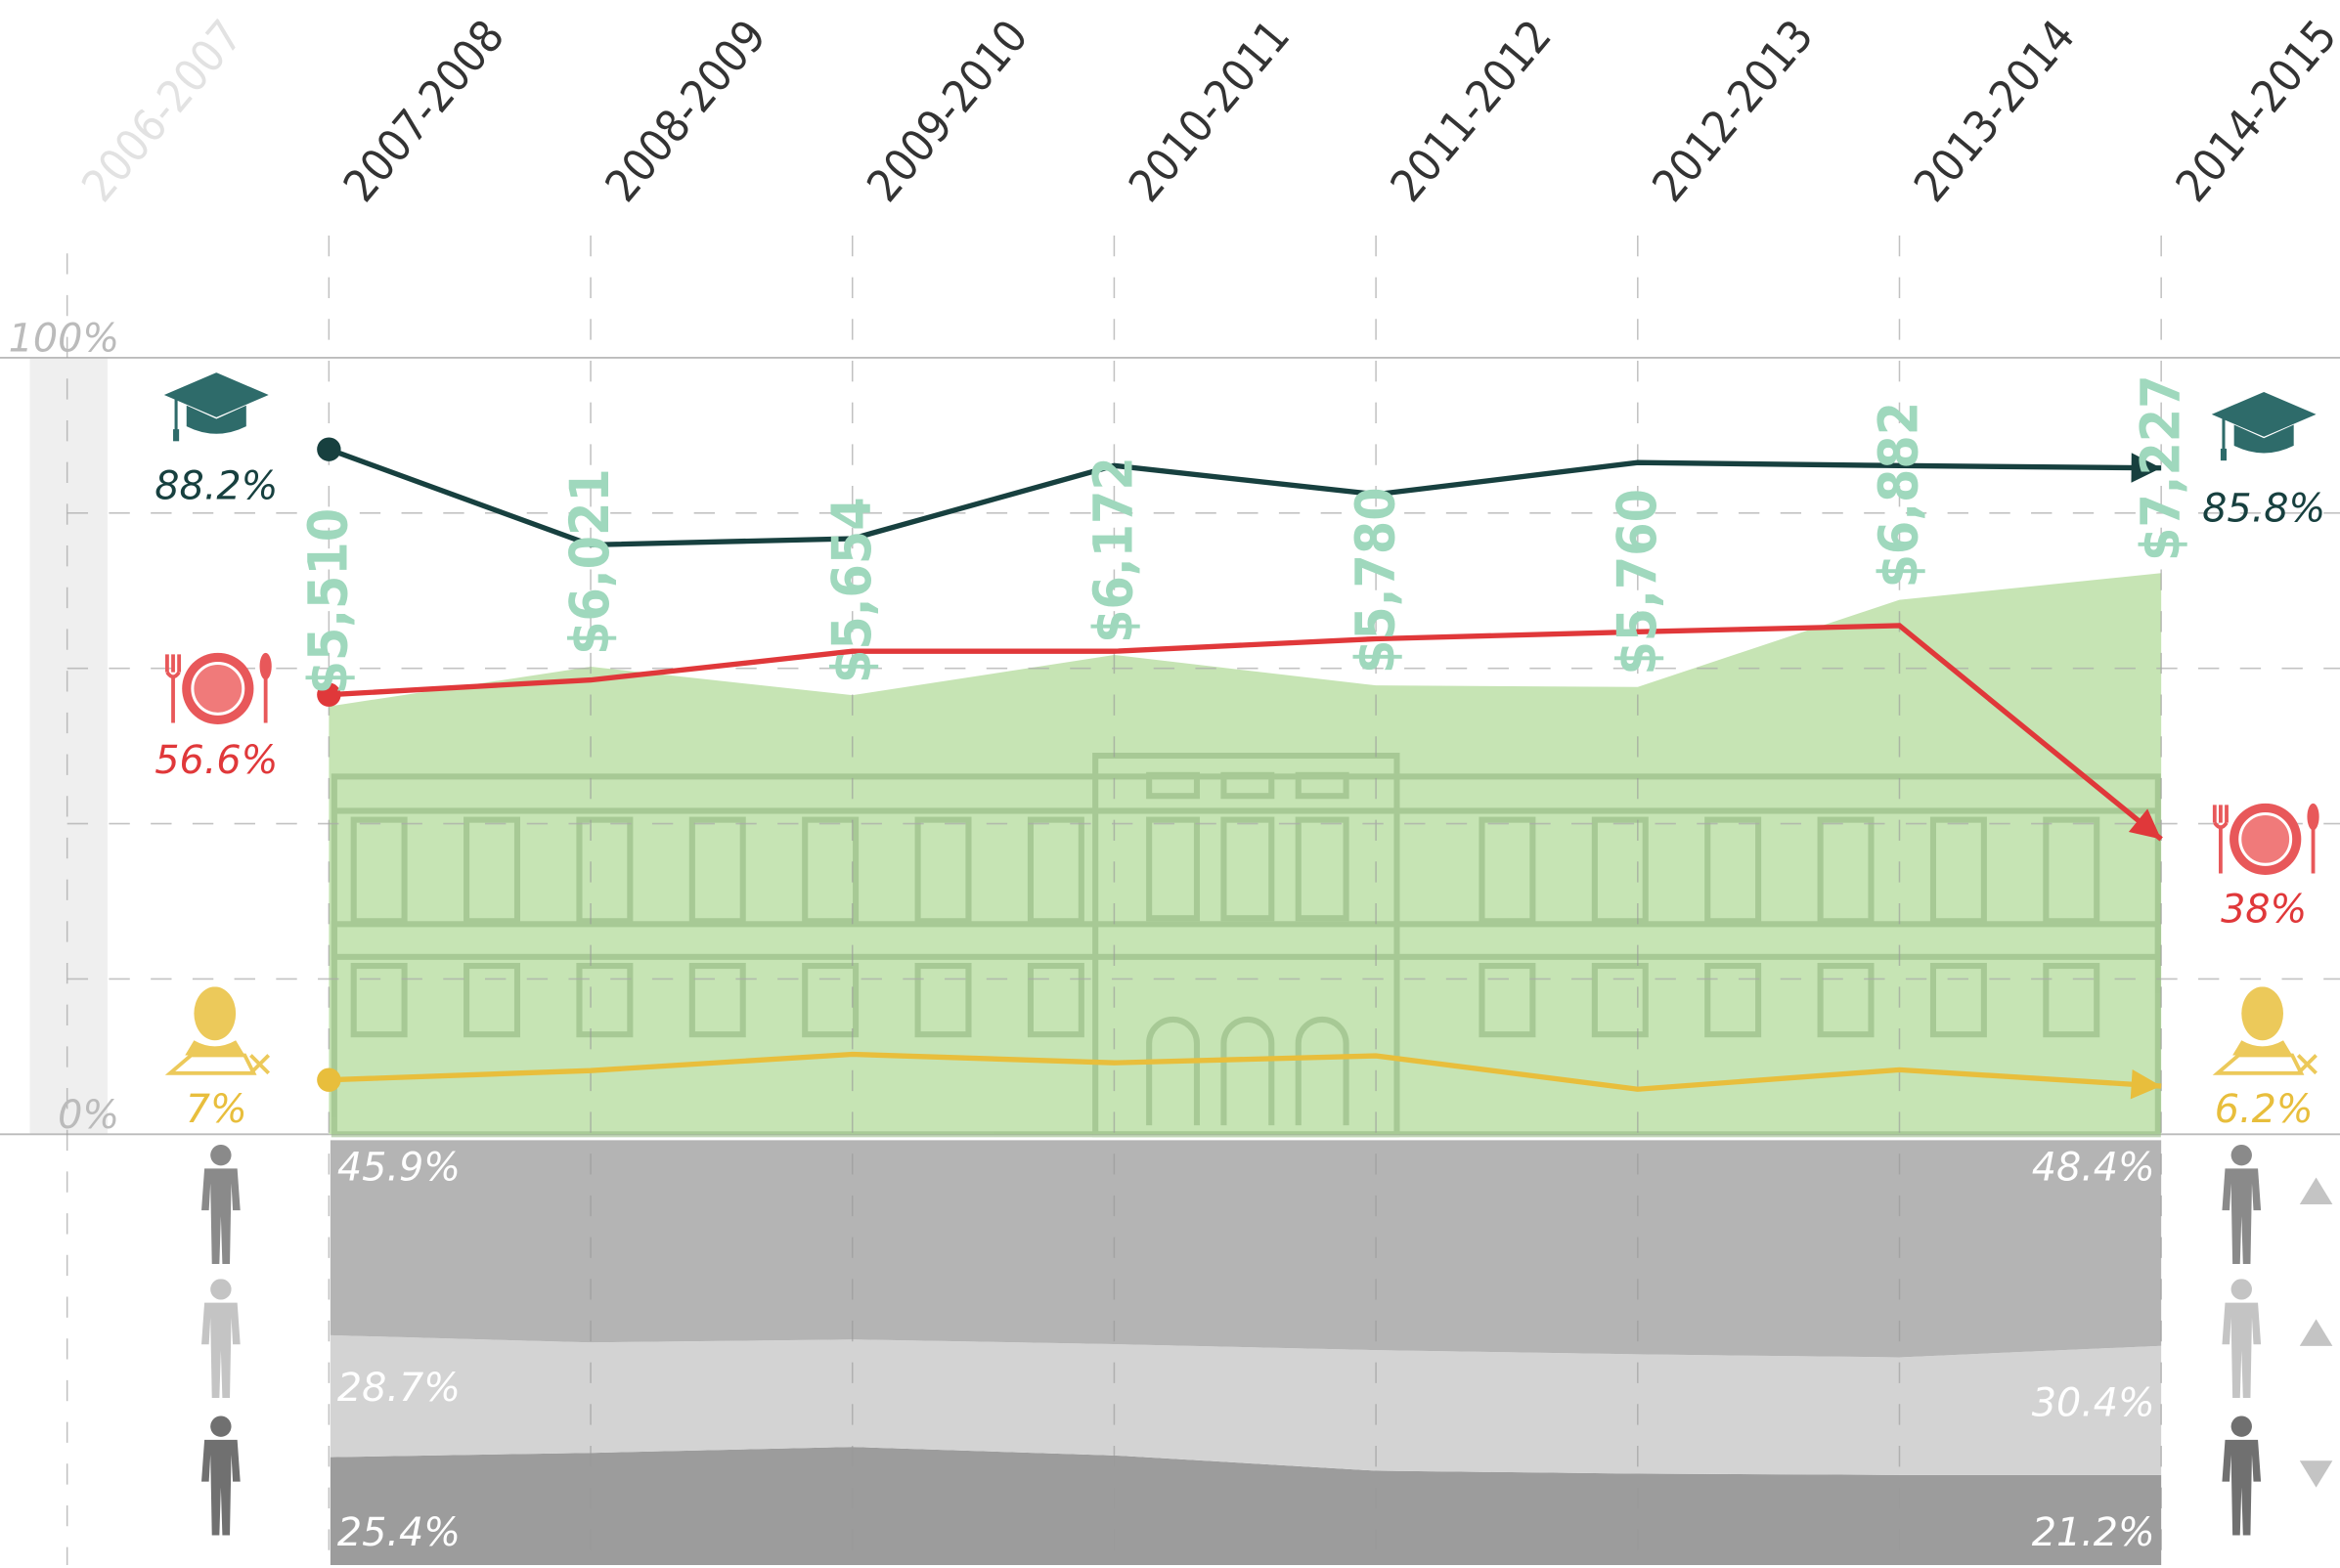  I want to click on value-label: 85.8%, so click(2263, 509).